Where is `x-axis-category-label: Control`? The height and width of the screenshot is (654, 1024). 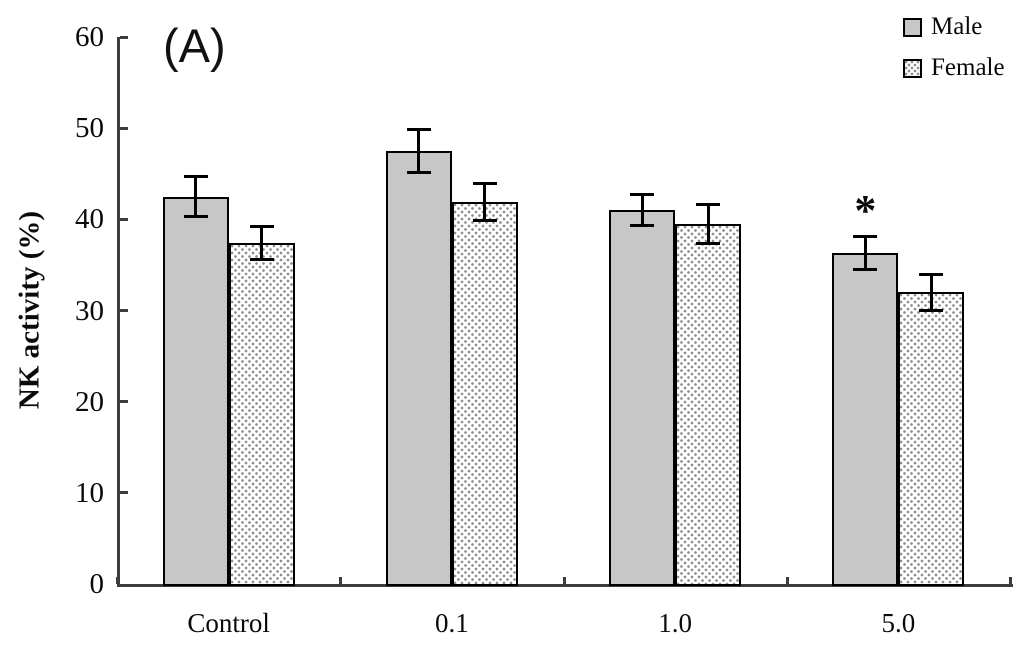 x-axis-category-label: Control is located at coordinates (228, 623).